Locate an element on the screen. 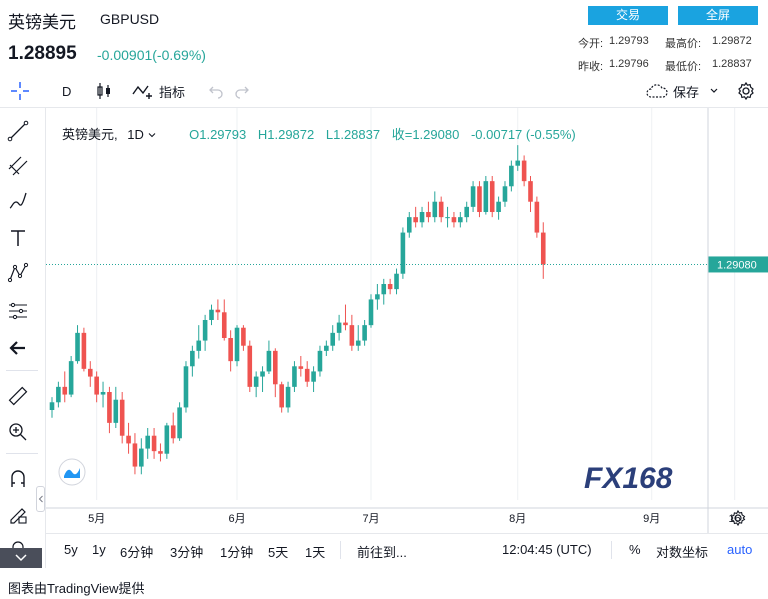 The width and height of the screenshot is (768, 599). crosshair-icon is located at coordinates (20, 91).